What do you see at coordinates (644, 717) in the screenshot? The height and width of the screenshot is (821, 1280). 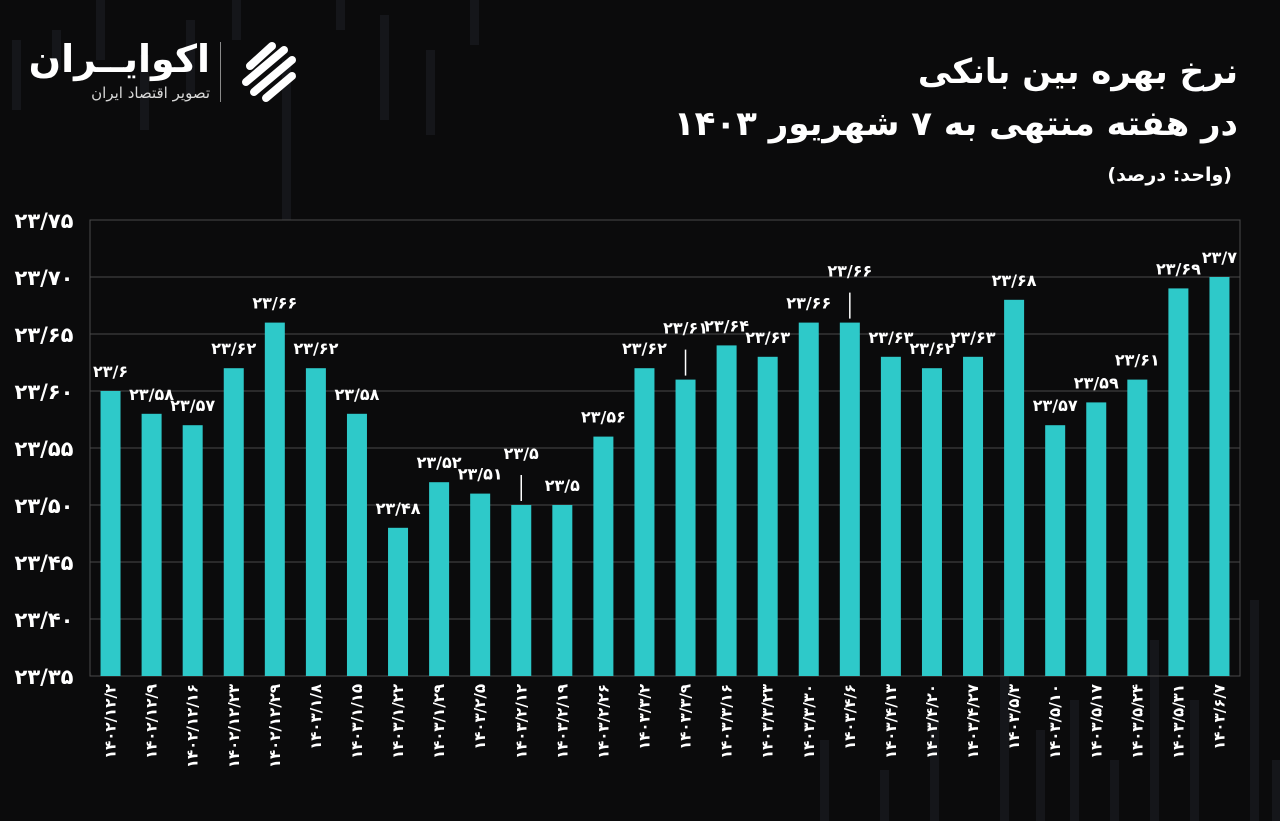 I see `x-tick-label: ۱۴۰۳/۳/۲` at bounding box center [644, 717].